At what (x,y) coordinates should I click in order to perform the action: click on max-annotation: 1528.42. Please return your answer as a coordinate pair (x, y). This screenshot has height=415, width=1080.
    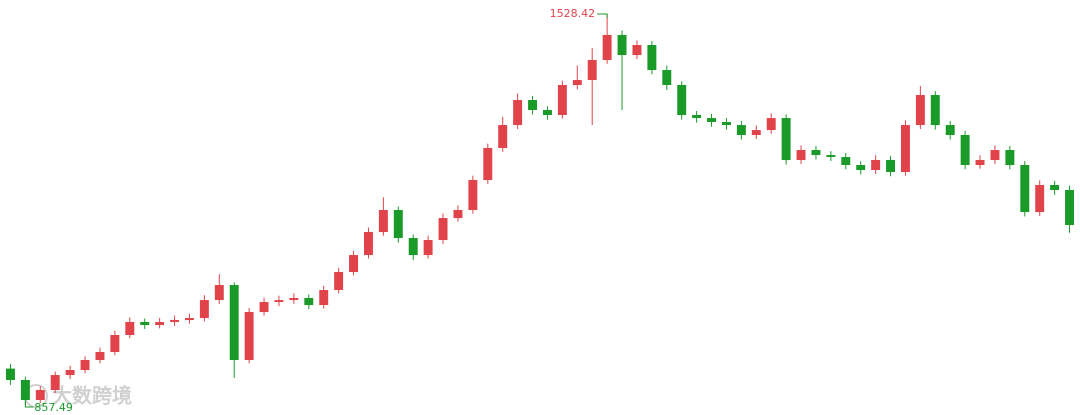
    Looking at the image, I should click on (573, 13).